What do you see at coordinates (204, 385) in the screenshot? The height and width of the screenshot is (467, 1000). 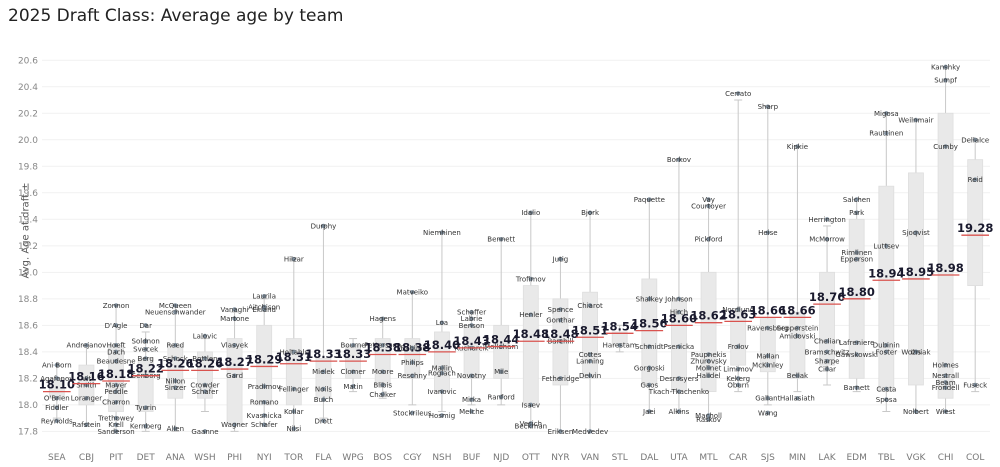 I see `player-label: Crowder` at bounding box center [204, 385].